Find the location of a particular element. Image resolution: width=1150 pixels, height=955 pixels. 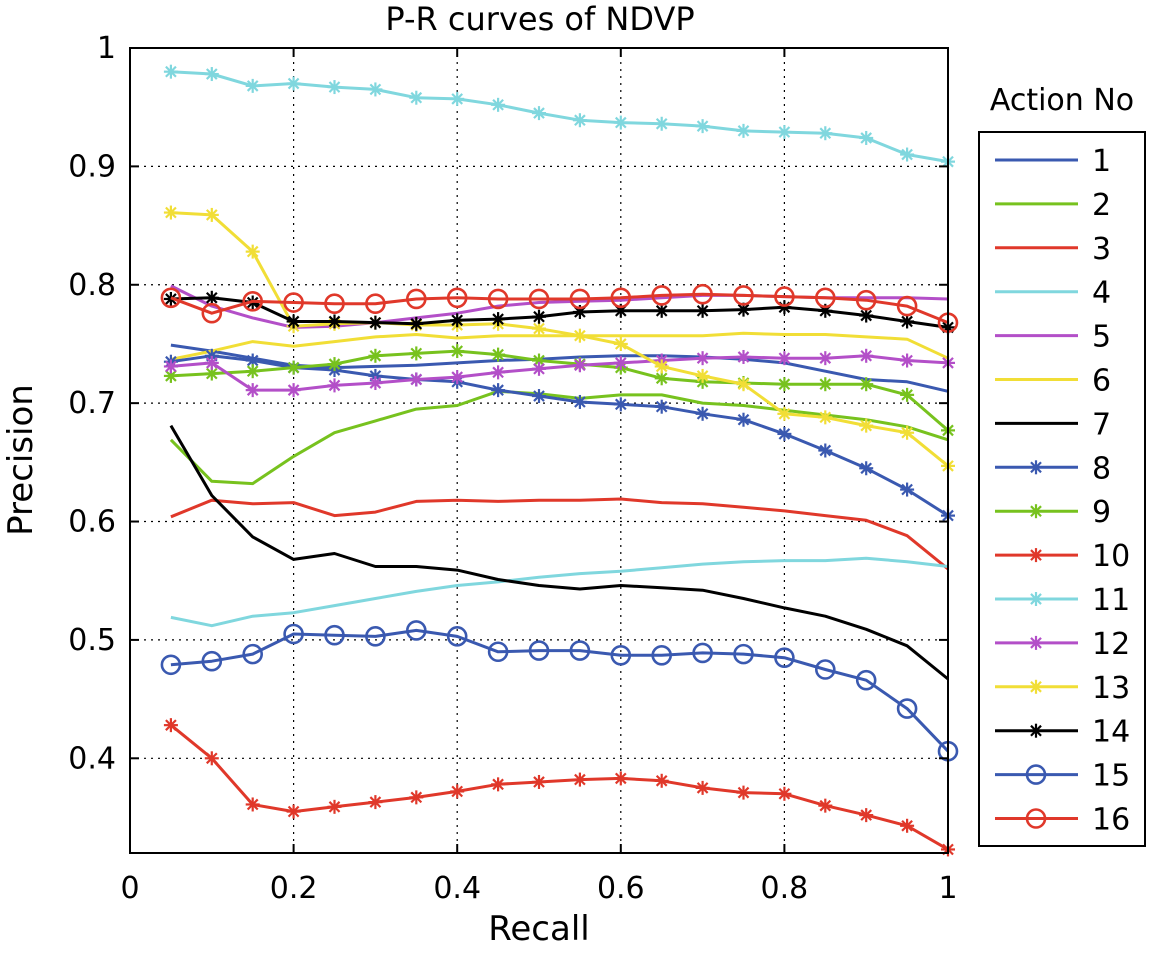

legend-label: 7 is located at coordinates (1101, 424).